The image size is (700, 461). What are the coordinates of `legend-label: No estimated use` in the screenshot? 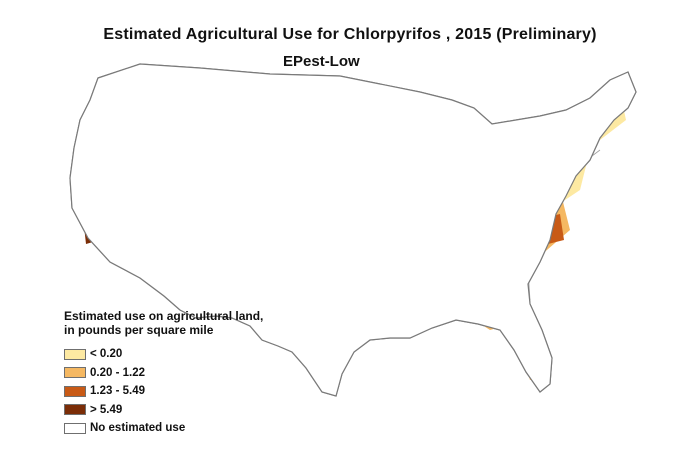 It's located at (138, 428).